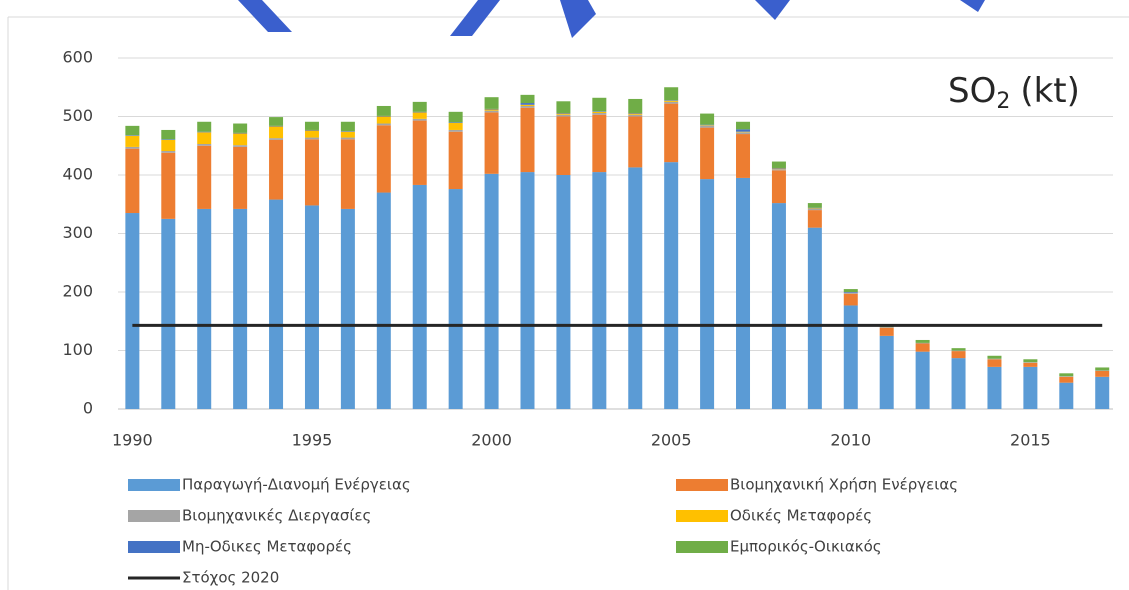  What do you see at coordinates (671, 440) in the screenshot?
I see `x-tick-label: 2005` at bounding box center [671, 440].